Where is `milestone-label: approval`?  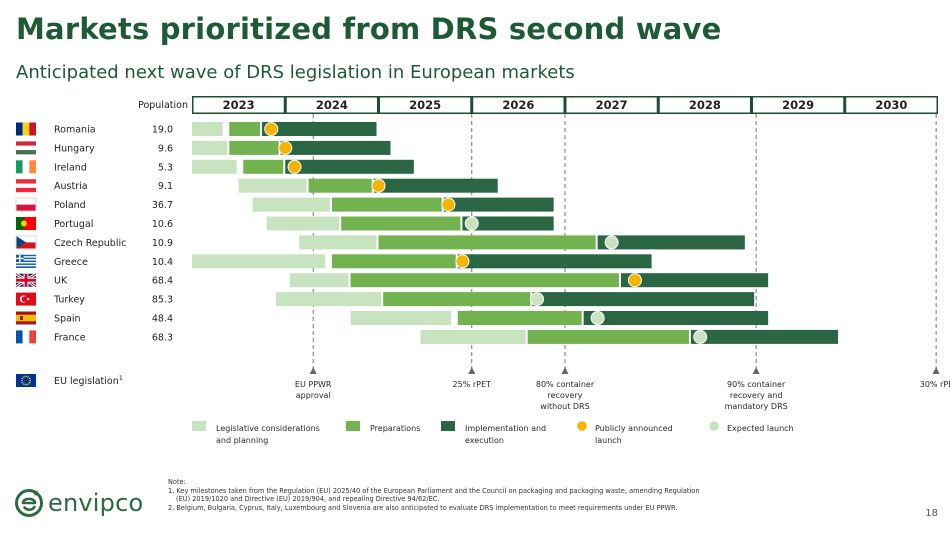
milestone-label: approval is located at coordinates (313, 395).